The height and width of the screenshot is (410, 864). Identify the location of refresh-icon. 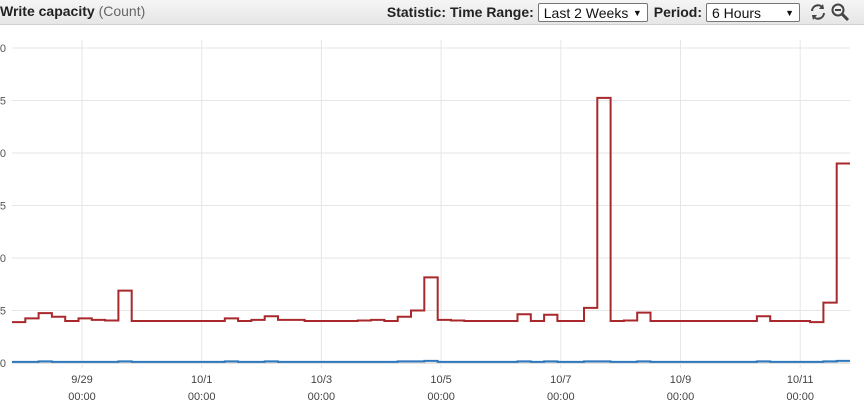
(818, 12).